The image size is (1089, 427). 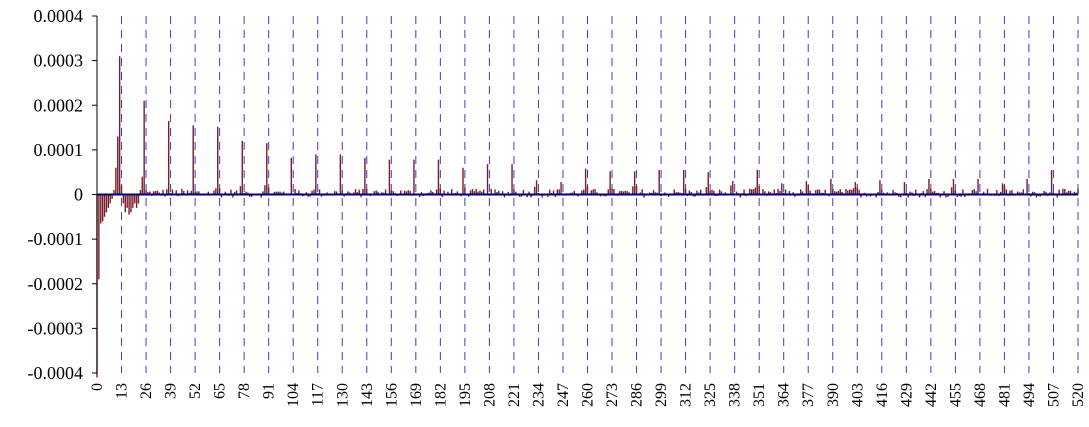 What do you see at coordinates (612, 395) in the screenshot?
I see `x-tick-label: 273` at bounding box center [612, 395].